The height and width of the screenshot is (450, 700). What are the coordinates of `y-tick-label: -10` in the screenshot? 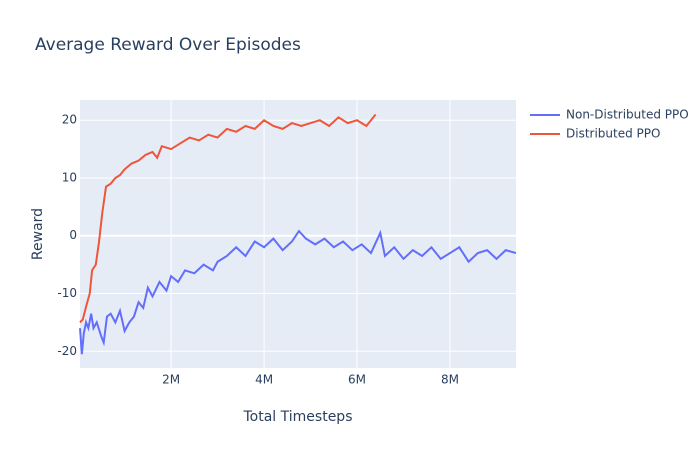 It's located at (67, 293).